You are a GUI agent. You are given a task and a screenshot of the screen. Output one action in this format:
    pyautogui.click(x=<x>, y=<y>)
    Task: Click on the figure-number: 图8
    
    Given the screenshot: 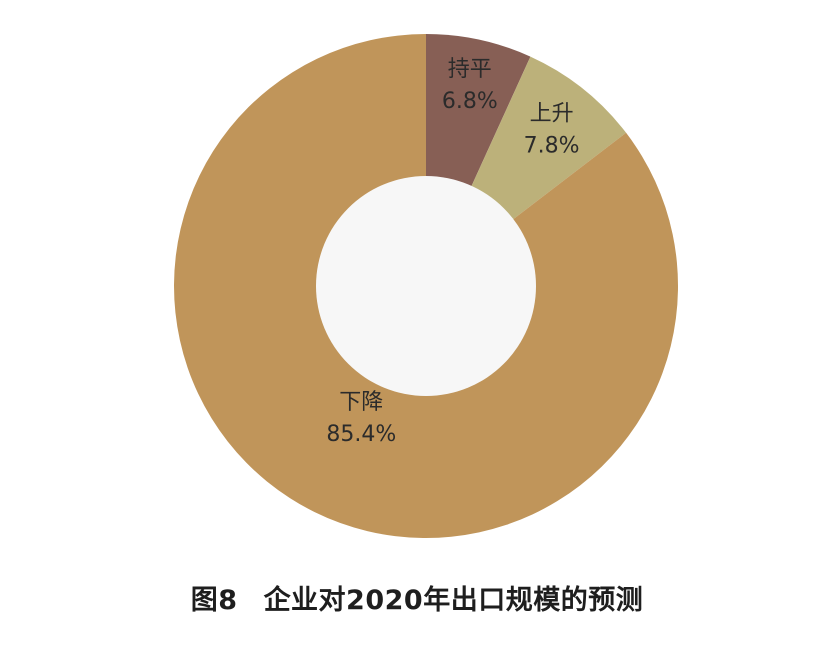 What is the action you would take?
    pyautogui.click(x=214, y=600)
    